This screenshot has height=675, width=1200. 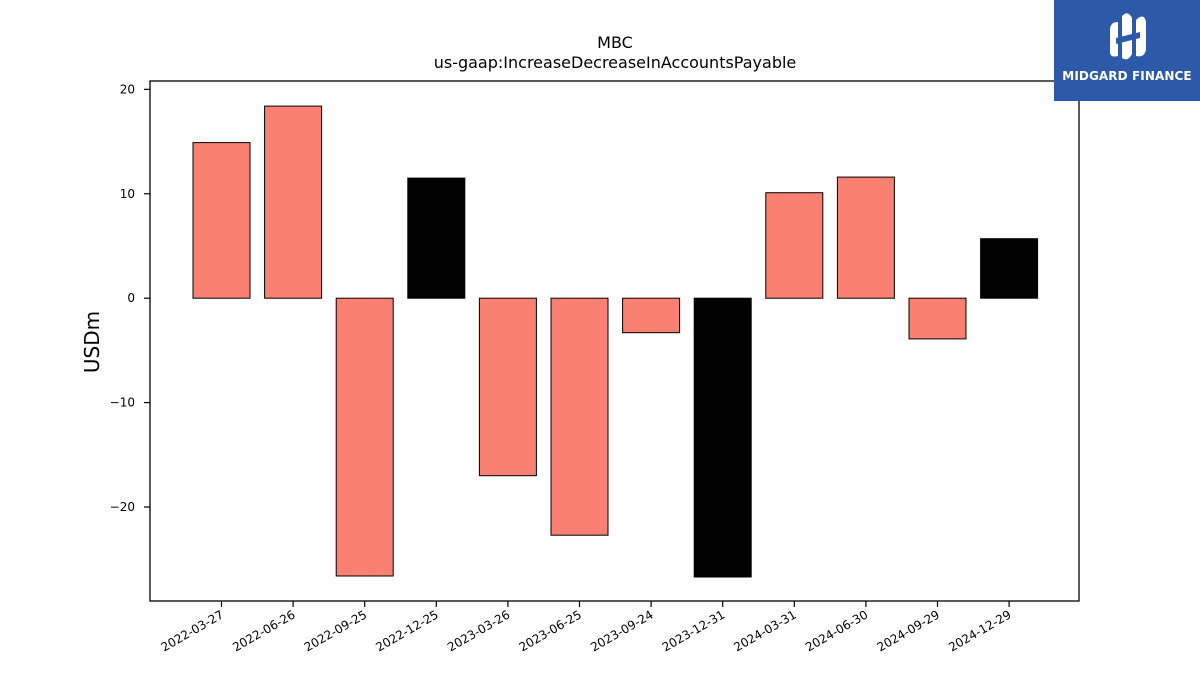 I want to click on y-tick-label: 20, so click(x=127, y=89).